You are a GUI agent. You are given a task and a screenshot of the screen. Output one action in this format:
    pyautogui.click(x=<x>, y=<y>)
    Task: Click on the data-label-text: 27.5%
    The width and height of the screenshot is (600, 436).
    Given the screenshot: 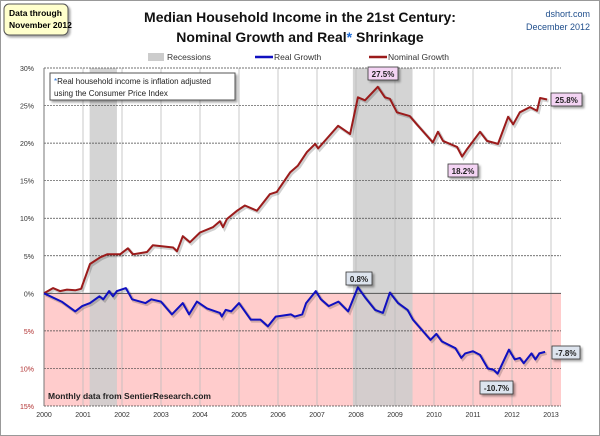 What is the action you would take?
    pyautogui.click(x=383, y=74)
    